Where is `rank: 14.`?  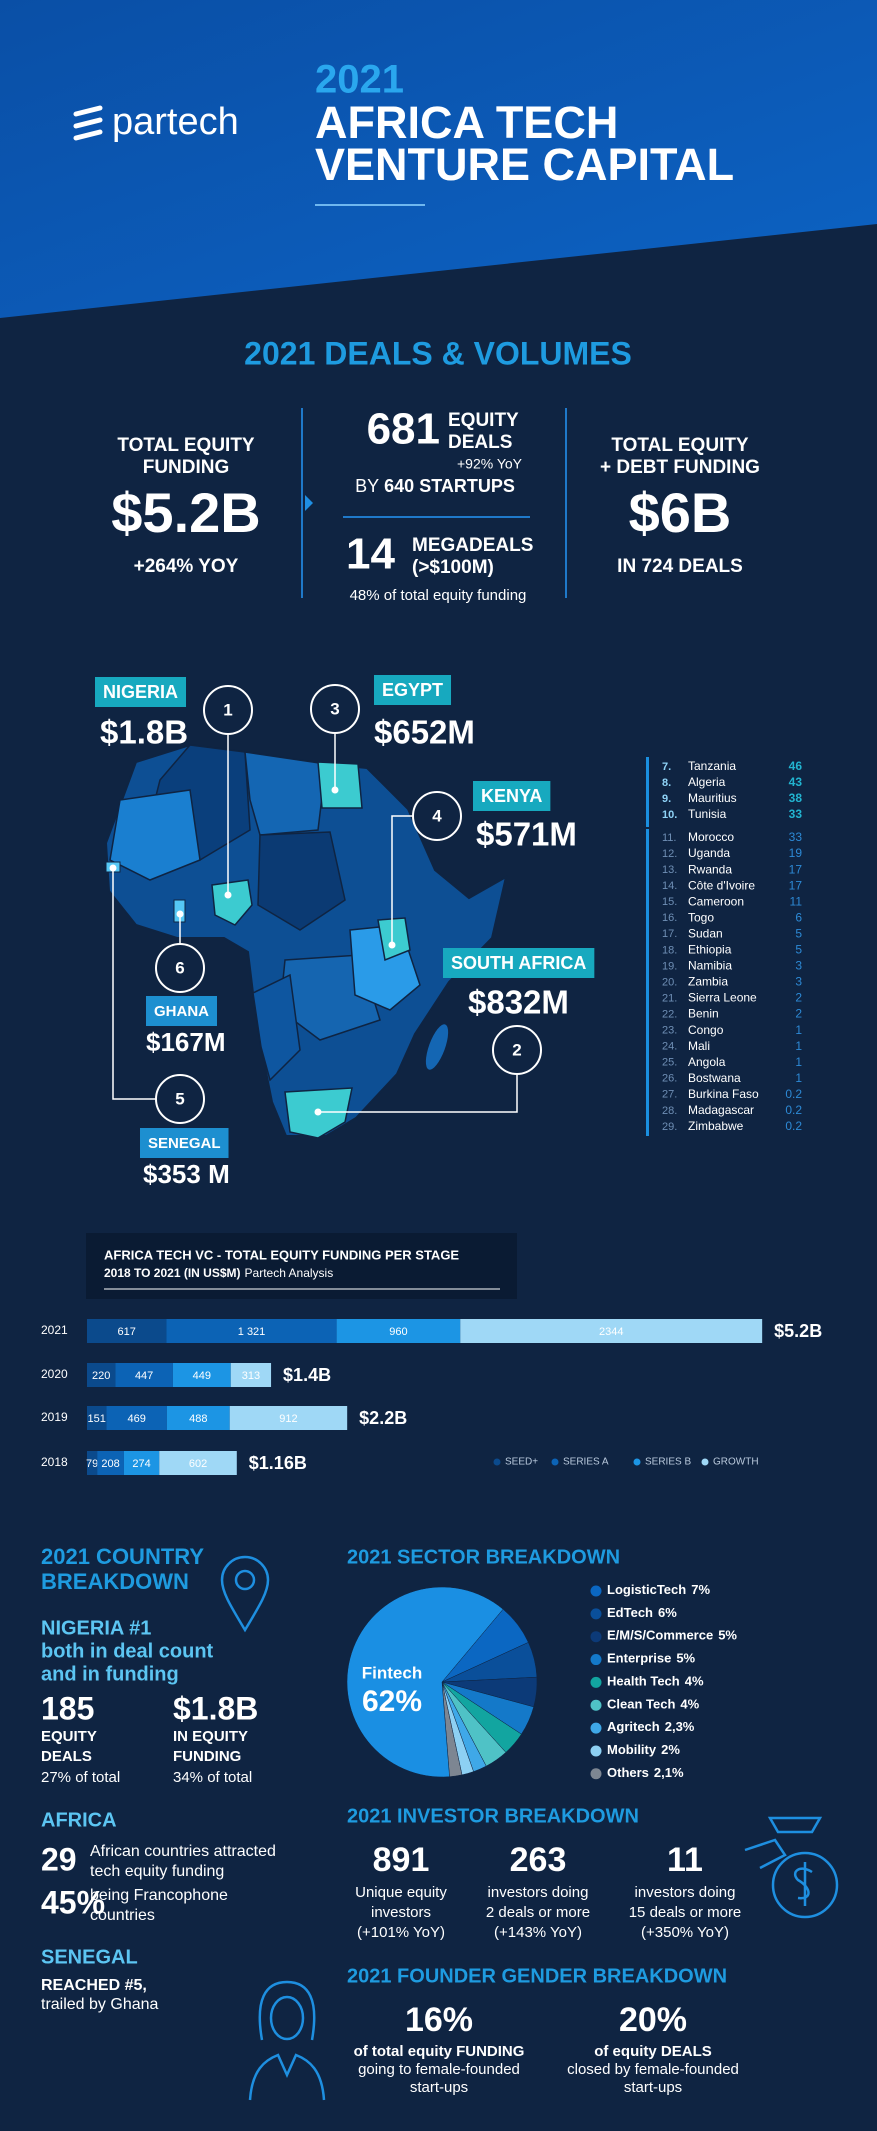 rank: 14. is located at coordinates (669, 886).